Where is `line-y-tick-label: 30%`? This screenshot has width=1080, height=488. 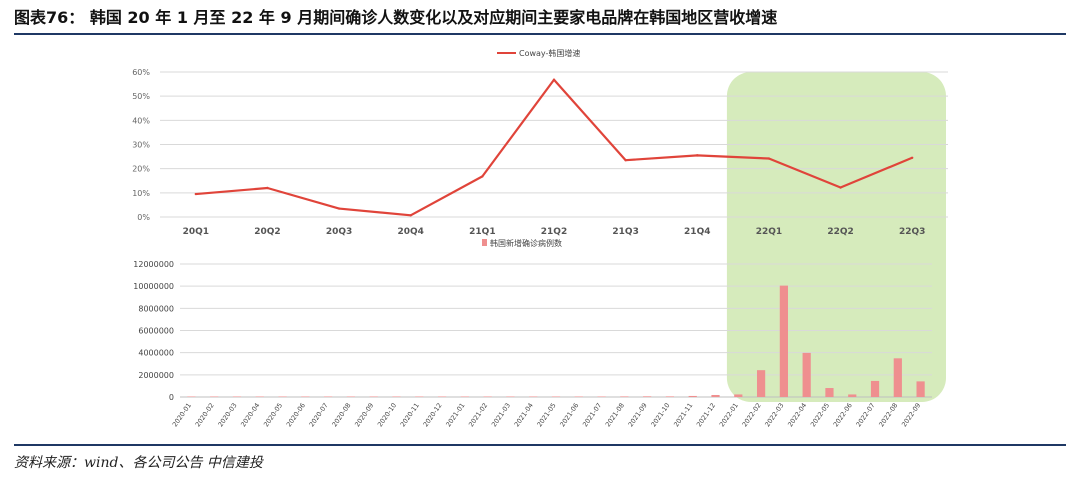
line-y-tick-label: 30% is located at coordinates (141, 145).